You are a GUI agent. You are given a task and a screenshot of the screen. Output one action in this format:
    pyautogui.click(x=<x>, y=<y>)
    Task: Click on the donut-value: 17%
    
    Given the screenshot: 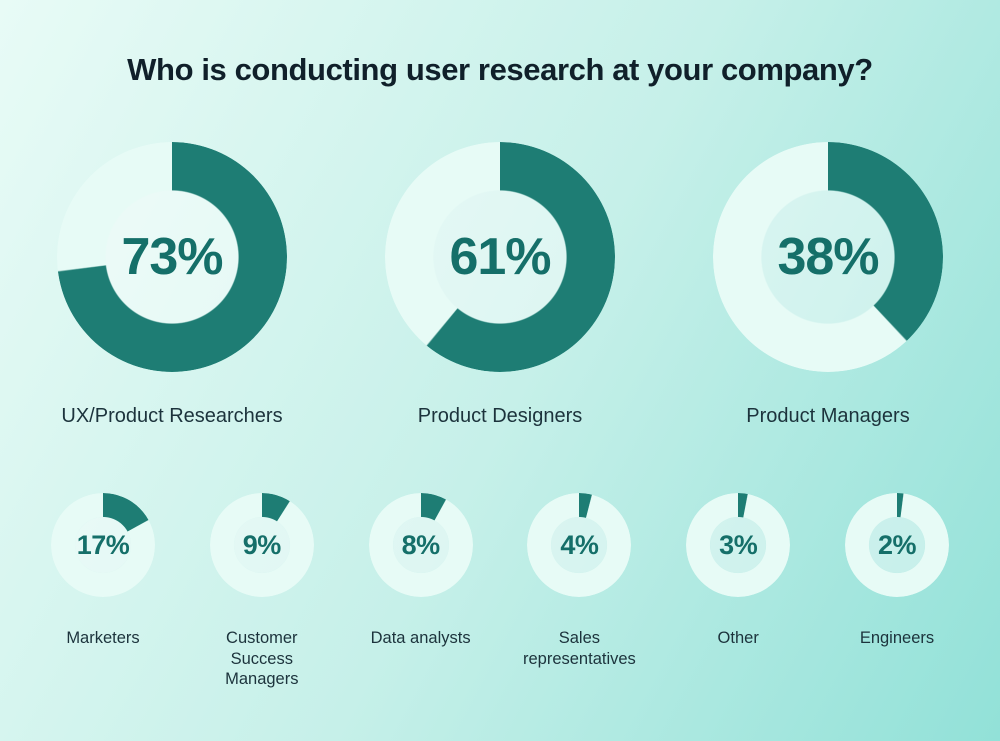 What is the action you would take?
    pyautogui.click(x=103, y=544)
    